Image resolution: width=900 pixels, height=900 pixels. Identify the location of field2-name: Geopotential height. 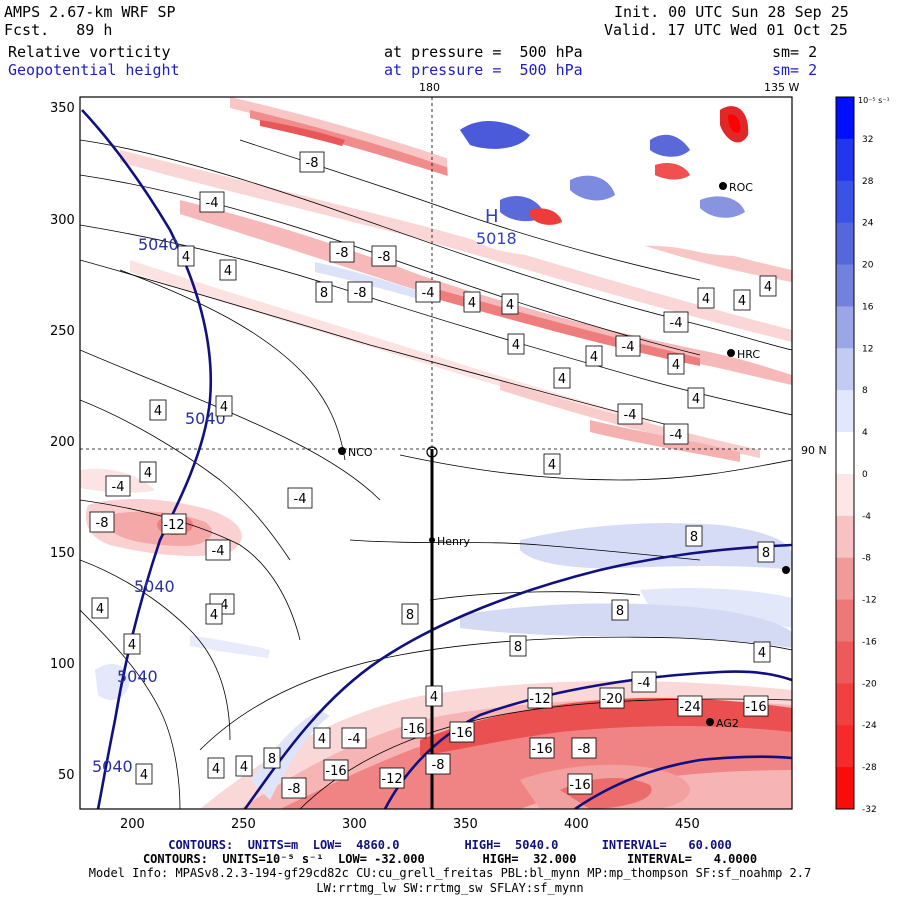
(94, 70).